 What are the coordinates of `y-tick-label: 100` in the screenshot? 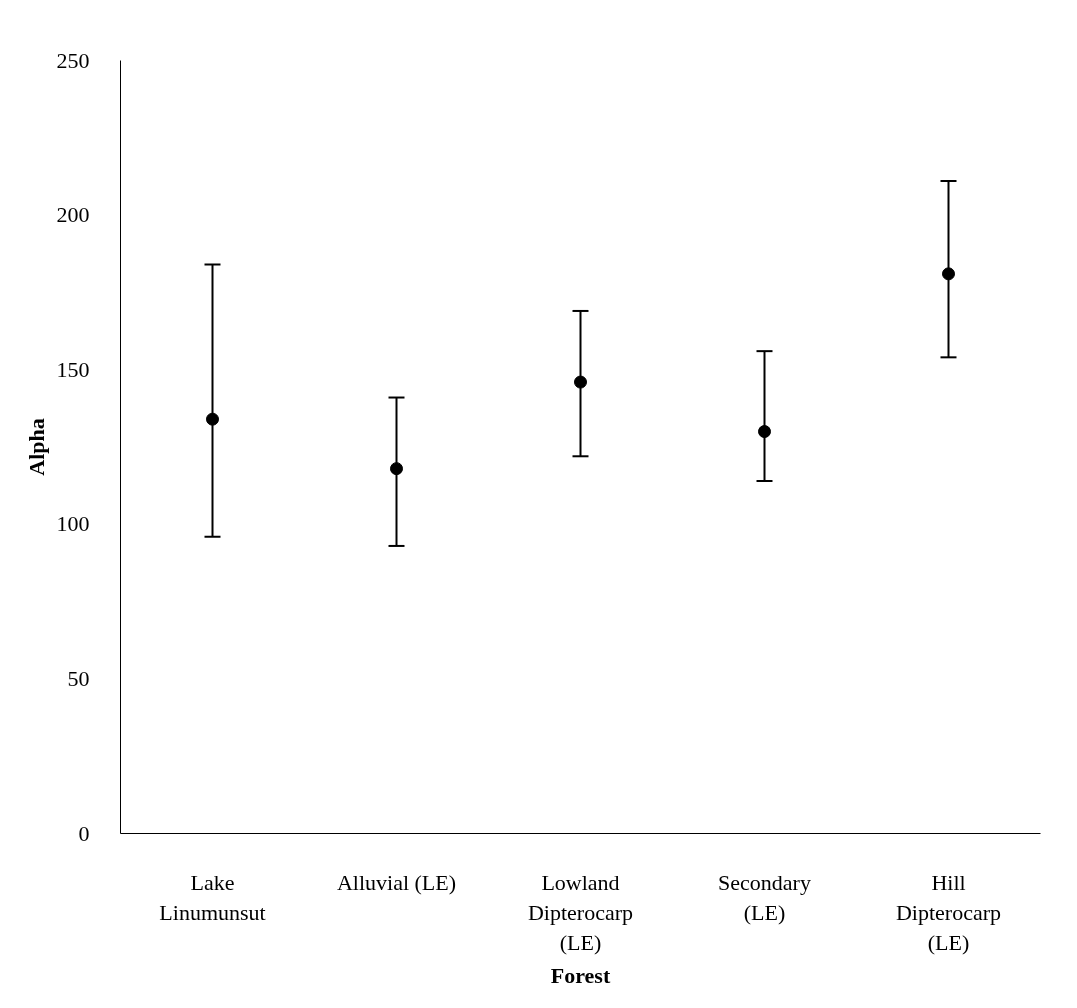 It's located at (73, 524).